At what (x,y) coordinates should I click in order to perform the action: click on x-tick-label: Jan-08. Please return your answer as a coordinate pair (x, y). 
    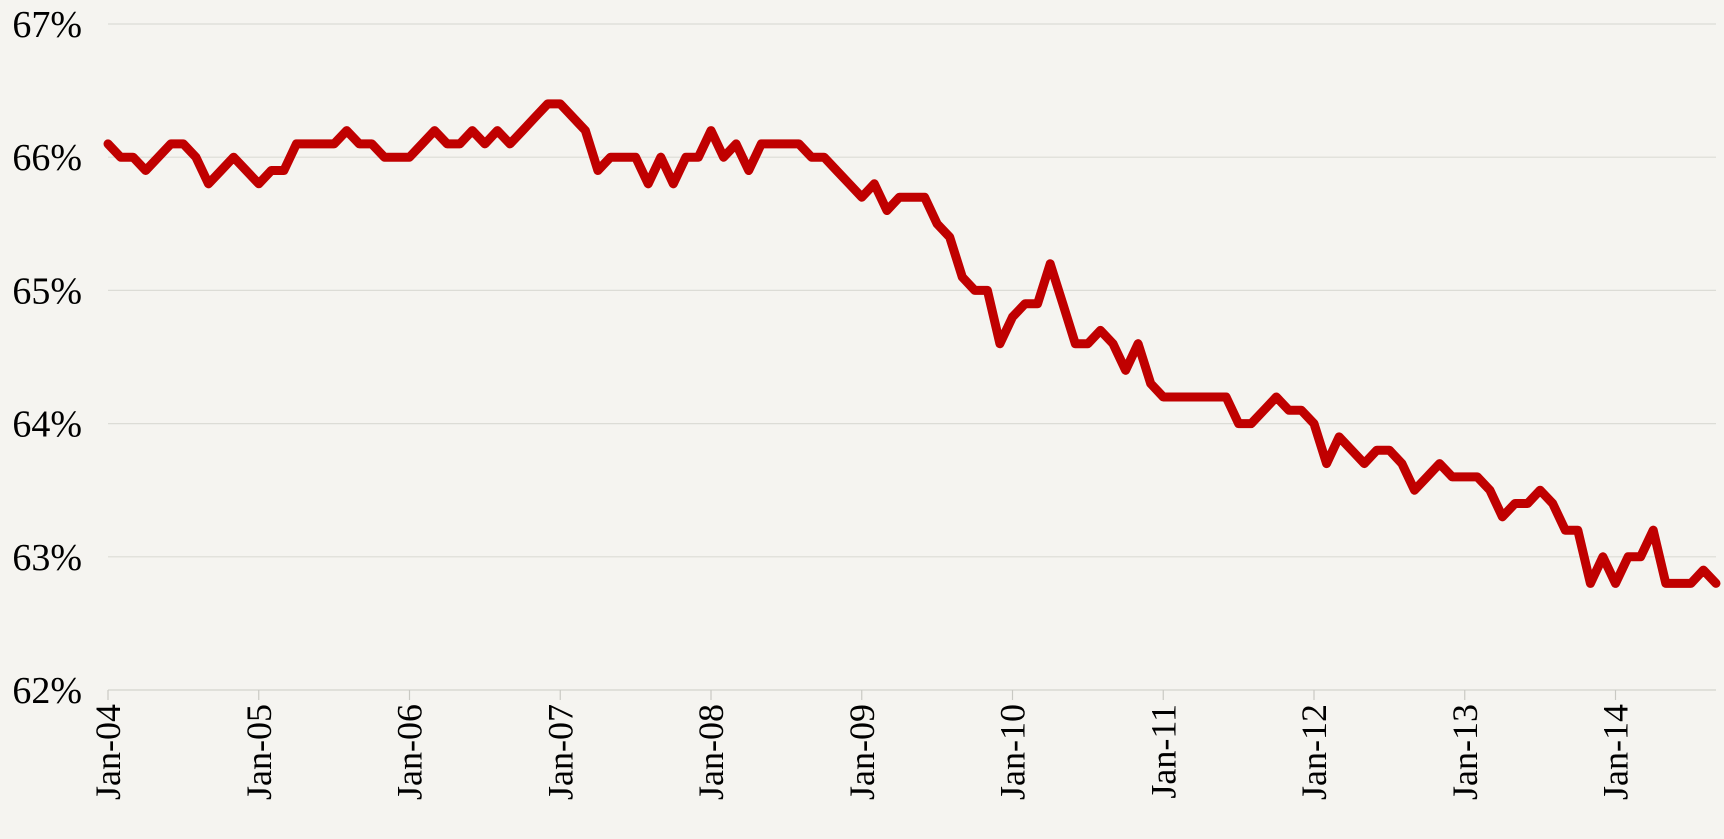
    Looking at the image, I should click on (711, 752).